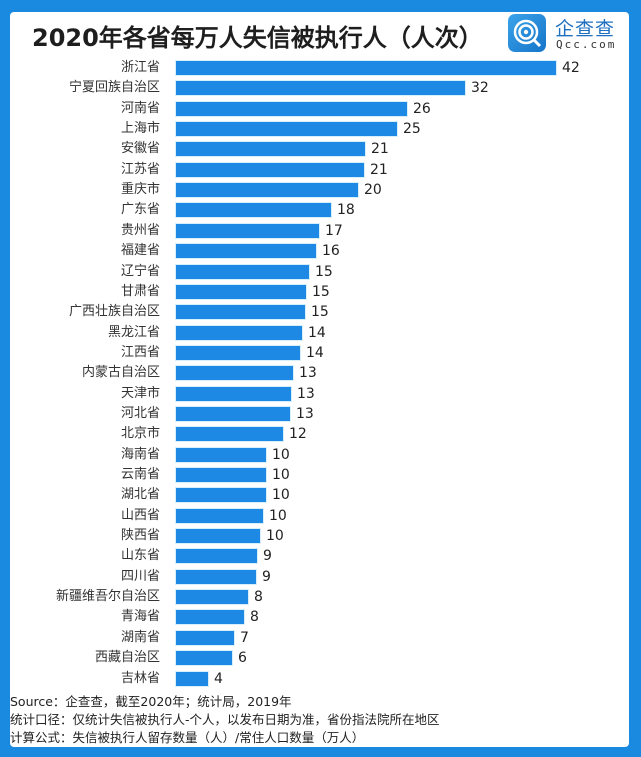 This screenshot has height=757, width=641. I want to click on bar-row: 河南省 26, so click(320, 109).